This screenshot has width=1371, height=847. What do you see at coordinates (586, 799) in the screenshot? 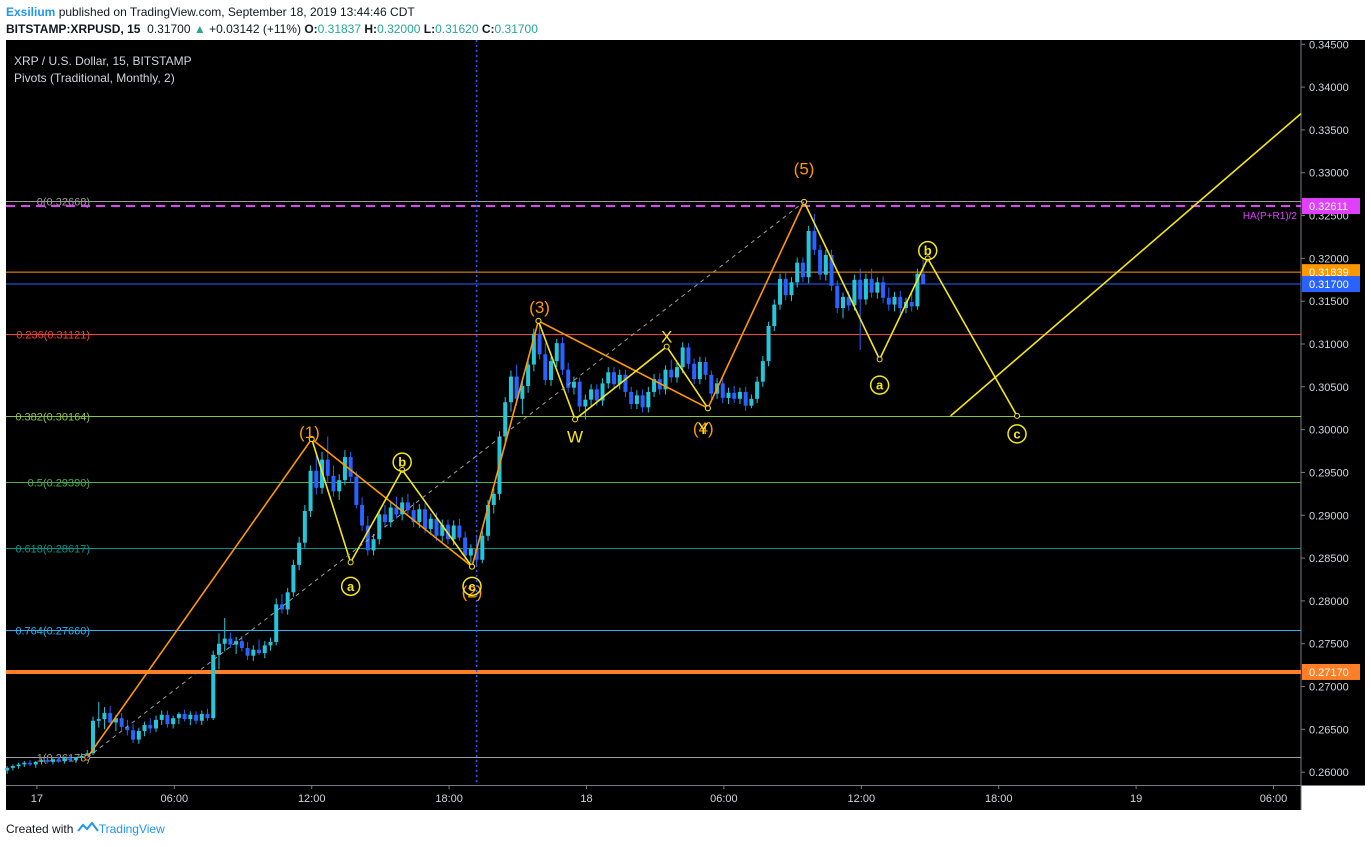
I see `x-tick-label: 18` at bounding box center [586, 799].